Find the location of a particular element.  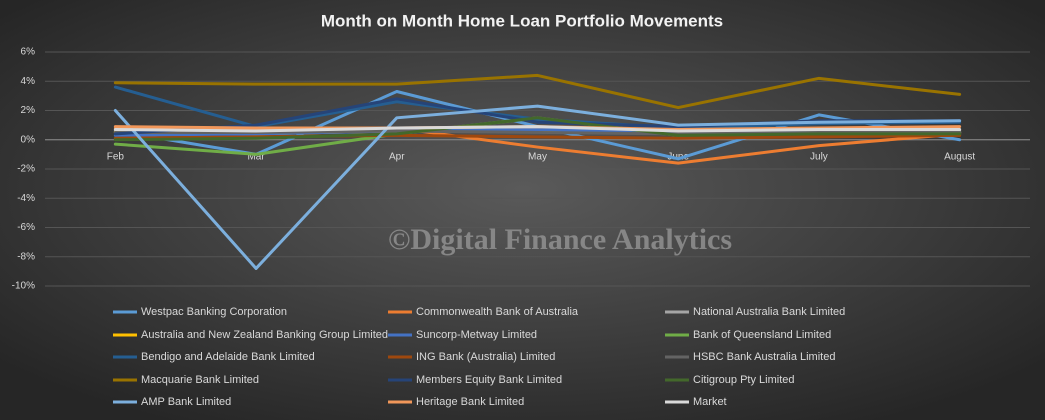

y-tick-label: -10% is located at coordinates (23, 286).